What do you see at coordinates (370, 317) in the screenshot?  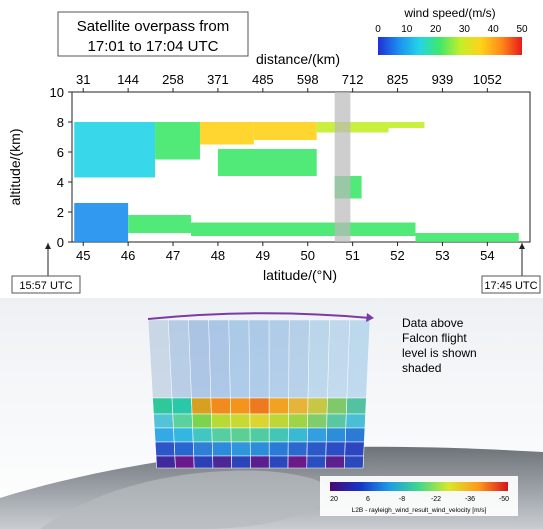 I see `profile-top-arrow-icon` at bounding box center [370, 317].